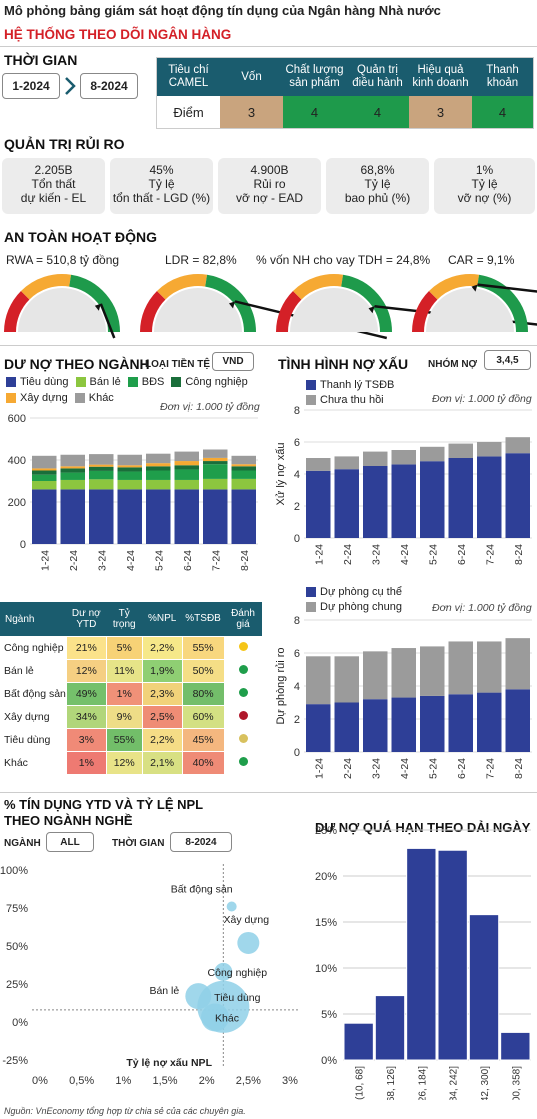 This screenshot has width=537, height=1119. I want to click on scatter-sector-select: ALL, so click(70, 842).